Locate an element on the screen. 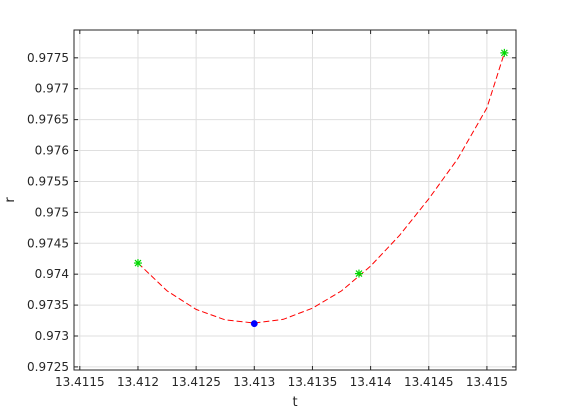 The width and height of the screenshot is (570, 413). x-axis-label: t is located at coordinates (294, 402).